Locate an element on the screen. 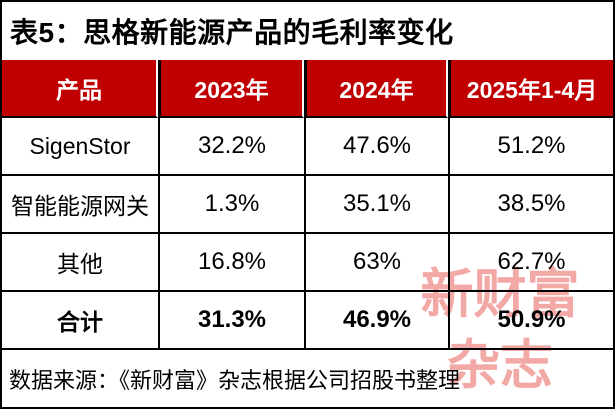  value-sigenstor-2023: 32.2% is located at coordinates (231, 147).